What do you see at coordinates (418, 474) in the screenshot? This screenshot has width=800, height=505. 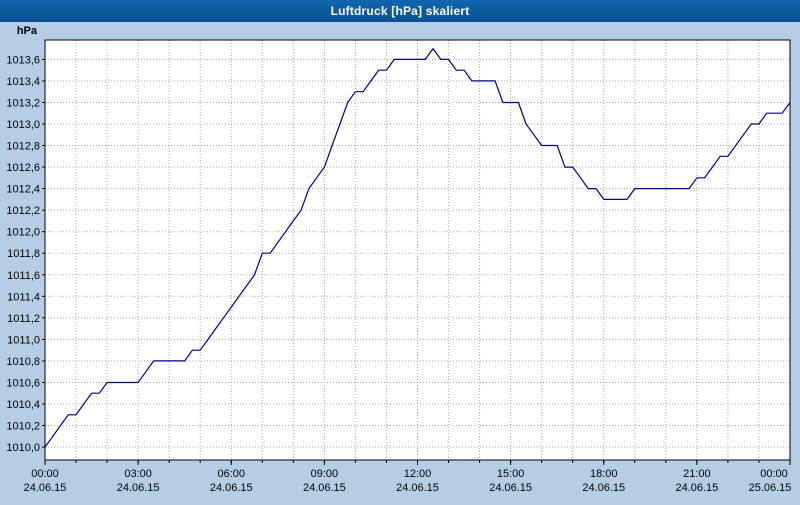 I see `x-tick-time-label: 12:00` at bounding box center [418, 474].